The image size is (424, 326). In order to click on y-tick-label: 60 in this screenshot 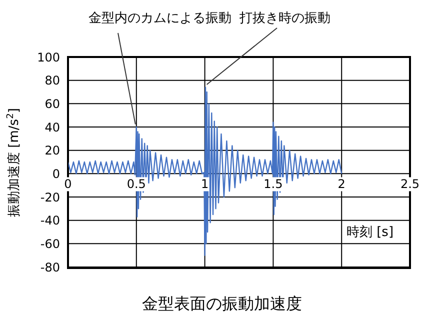, I will do `click(52, 103)`.